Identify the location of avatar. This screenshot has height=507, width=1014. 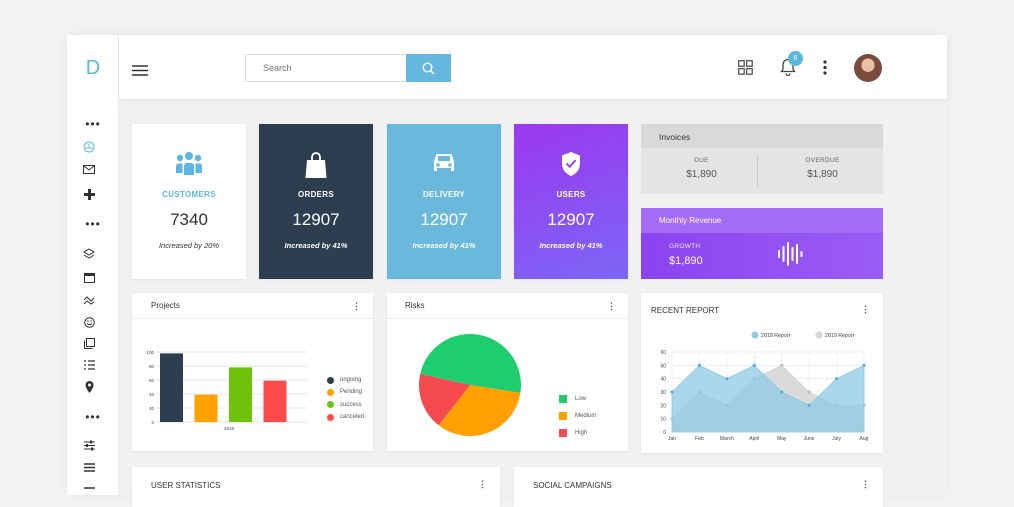
(868, 68).